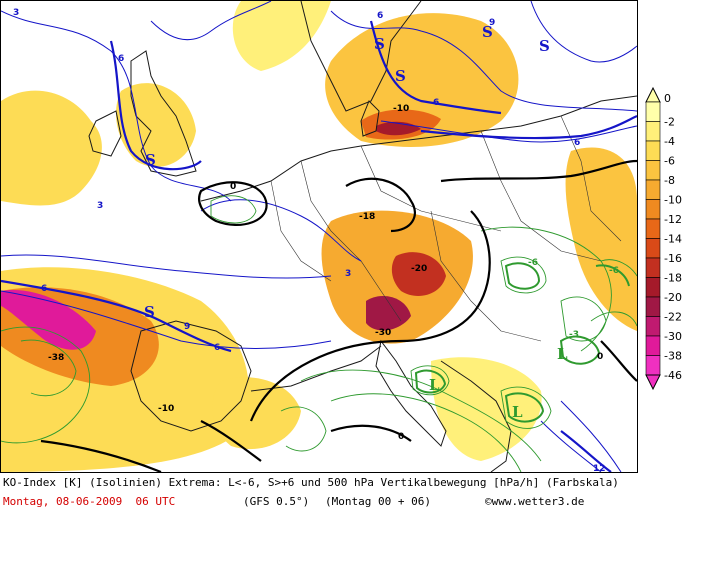  I want to click on vertical-motion-isolines-bold, so click(522, 342).